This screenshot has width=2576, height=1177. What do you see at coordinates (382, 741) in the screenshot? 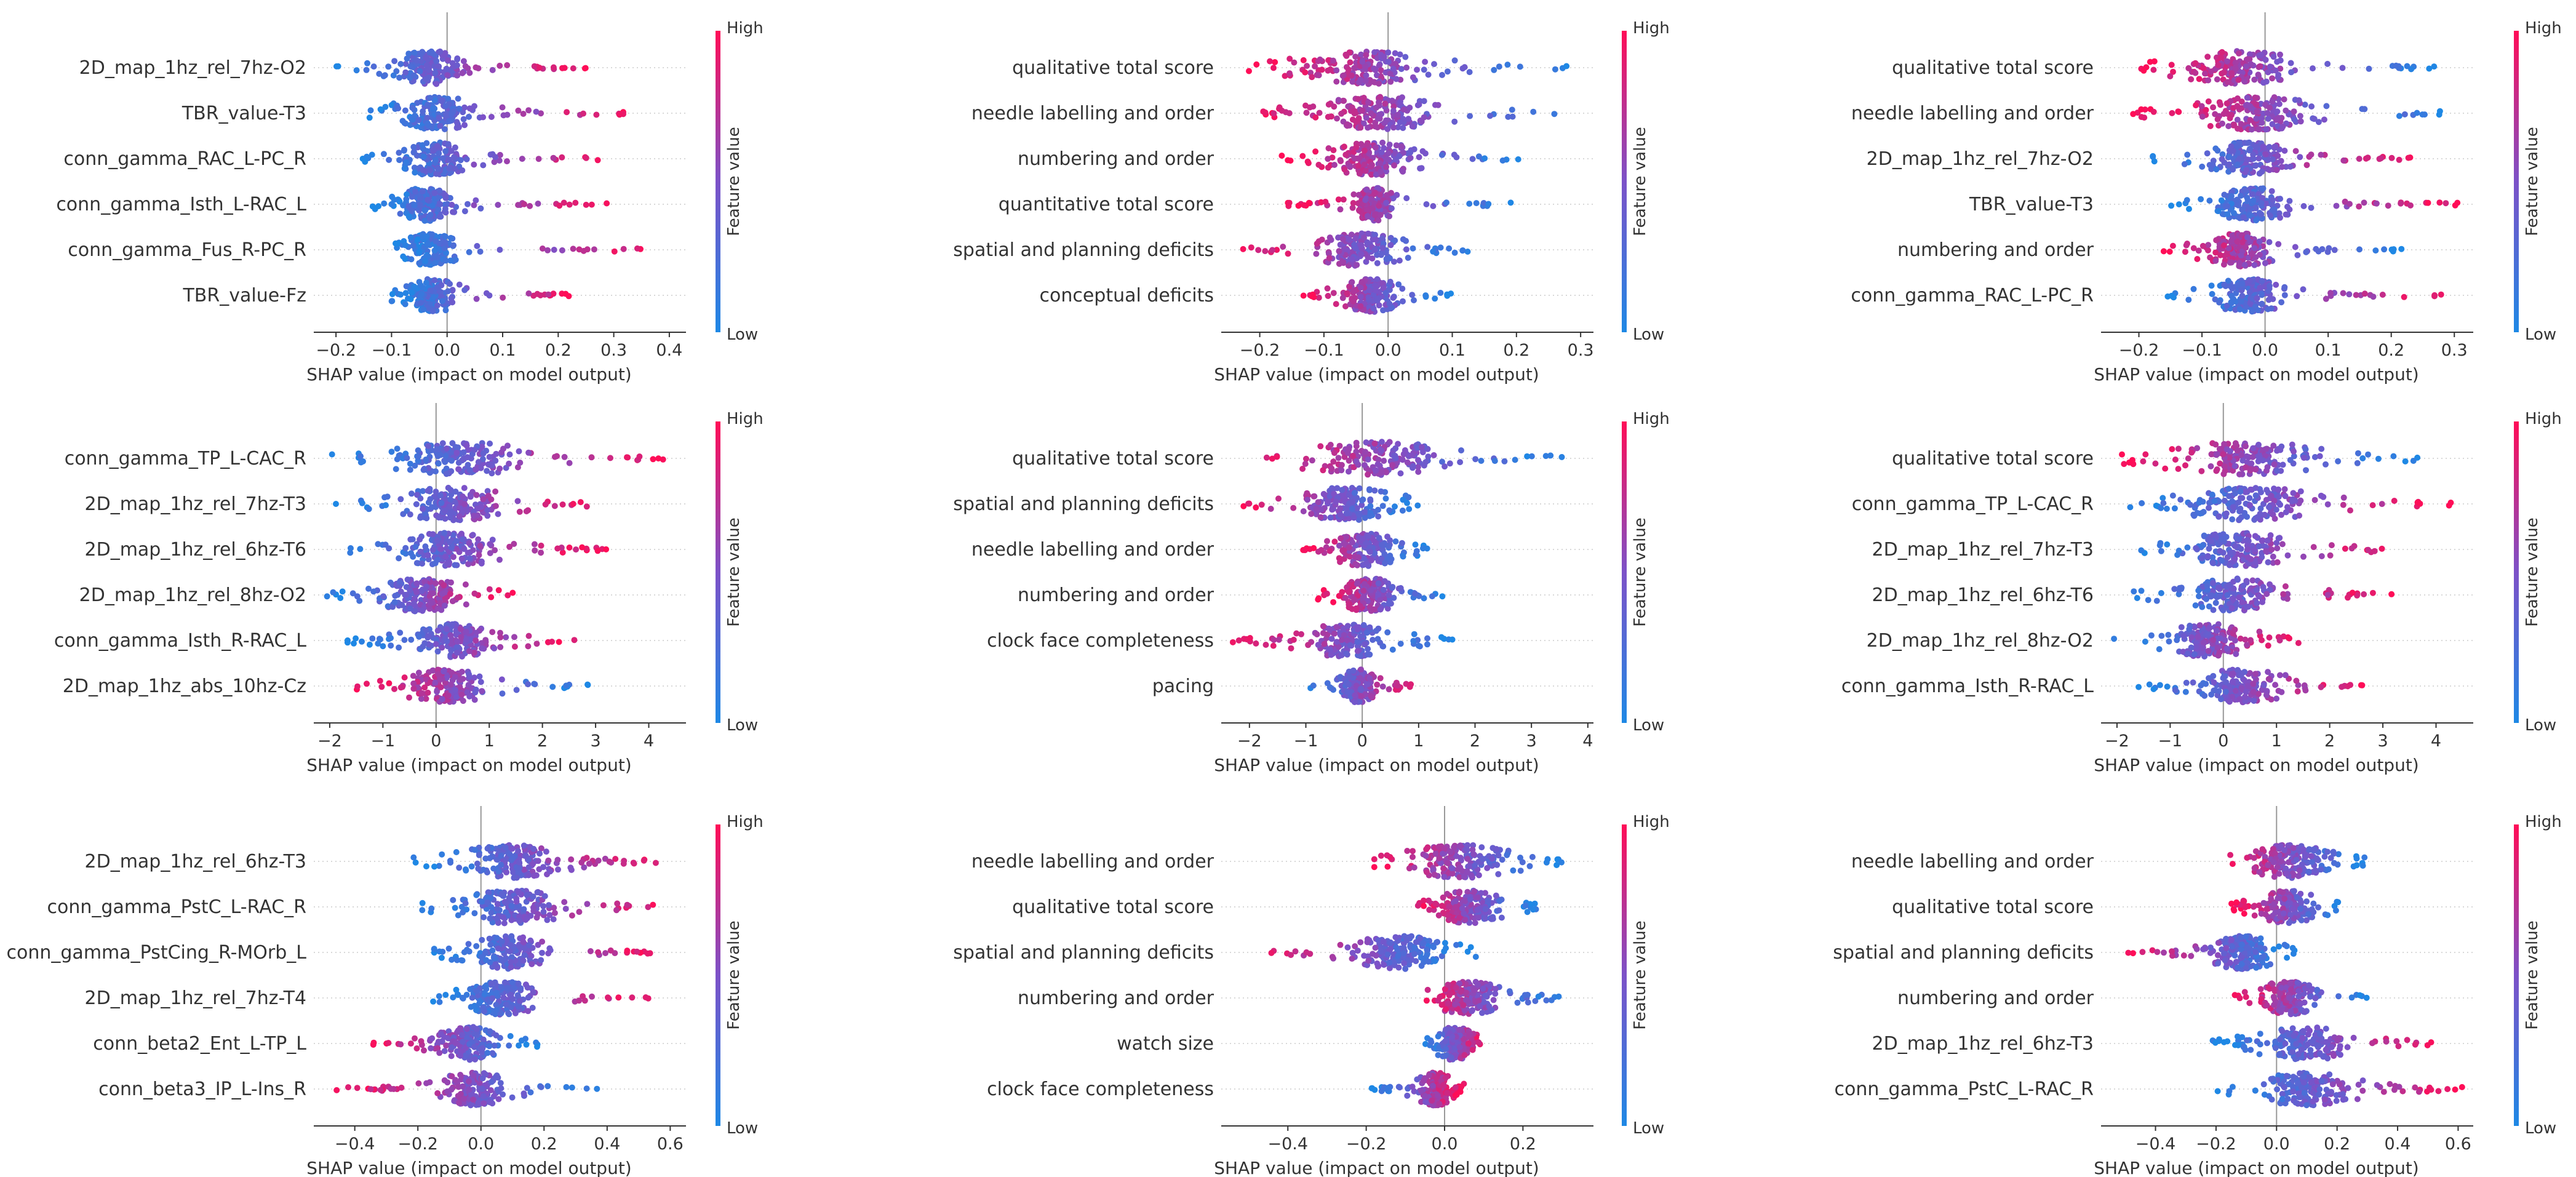
I see `x-tick-label: −1` at bounding box center [382, 741].